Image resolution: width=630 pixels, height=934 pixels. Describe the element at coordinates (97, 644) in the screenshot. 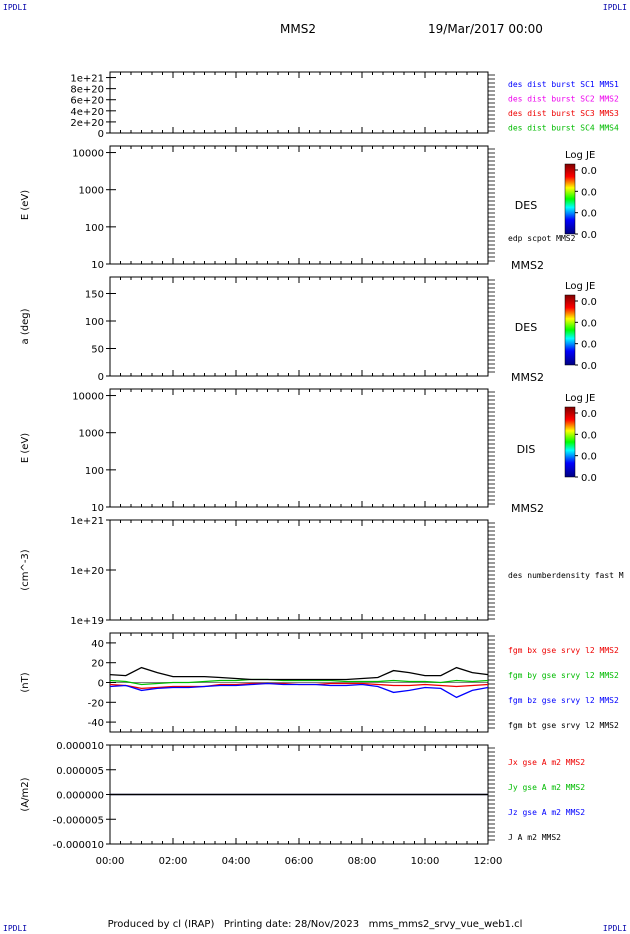

I see `y-tick-label: 40` at that location.